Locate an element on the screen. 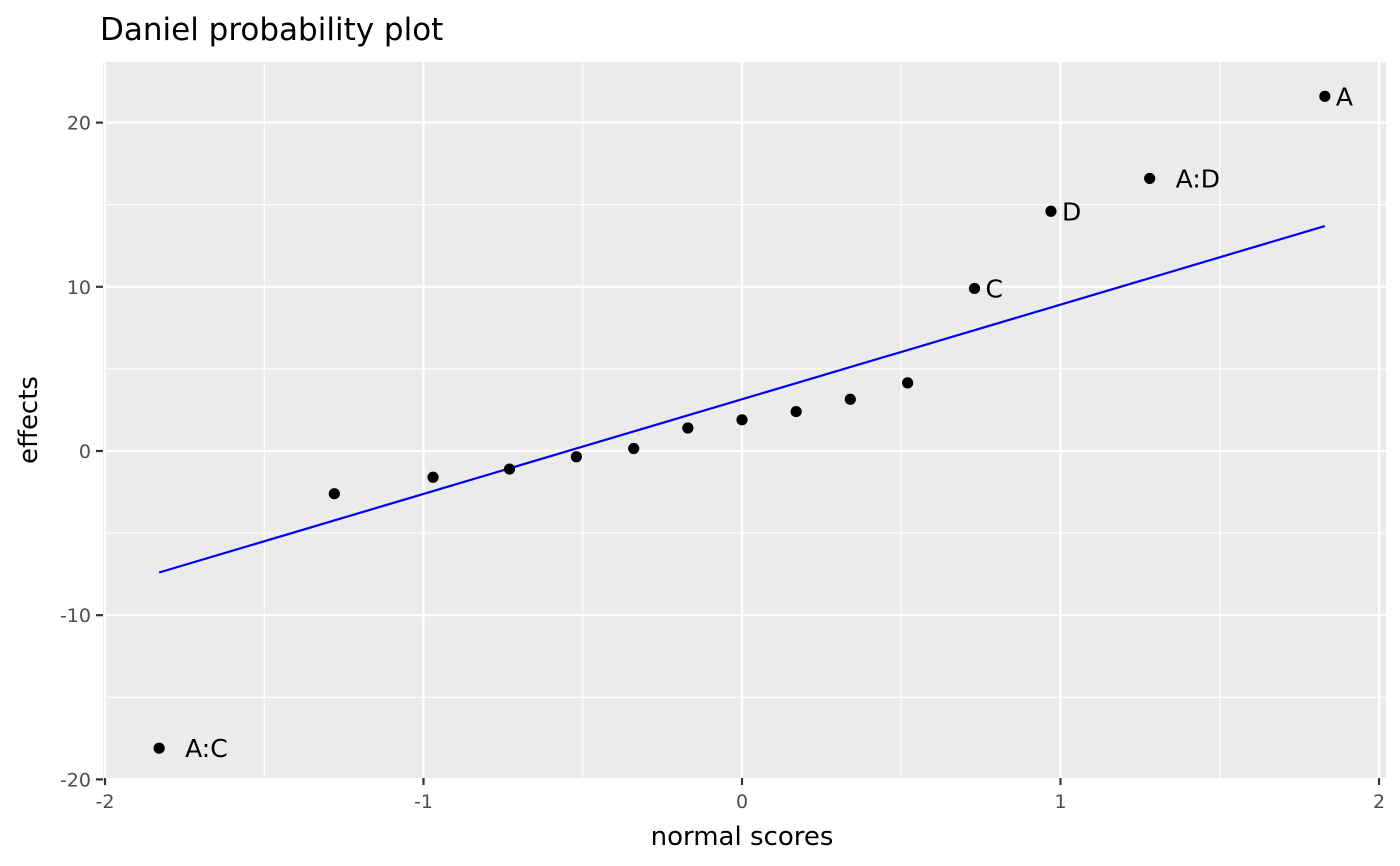  y-tick-label: -10 is located at coordinates (75, 616).